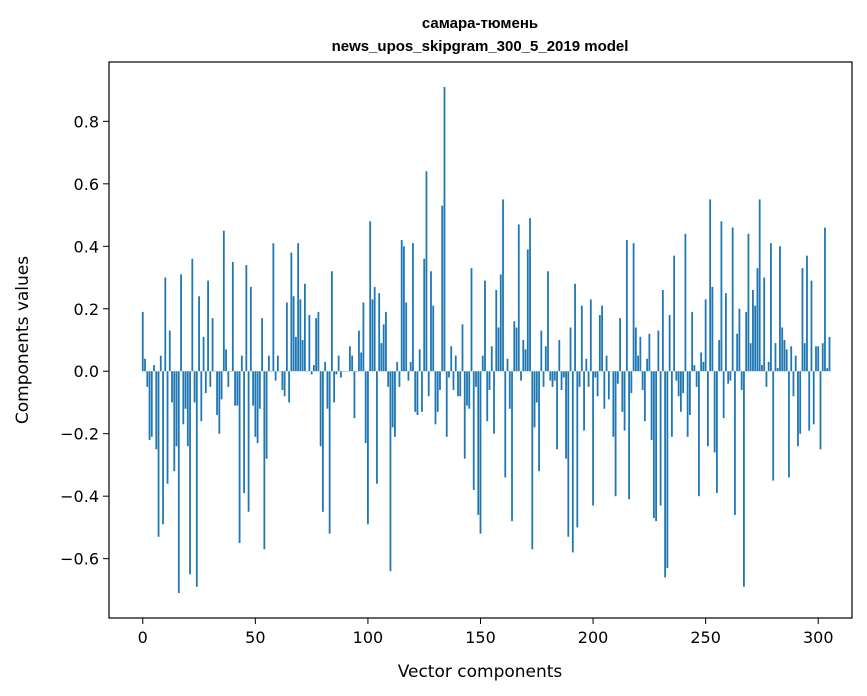  What do you see at coordinates (480, 46) in the screenshot?
I see `chart-title-line2: news_upos_skipgram_300_5_2019 model` at bounding box center [480, 46].